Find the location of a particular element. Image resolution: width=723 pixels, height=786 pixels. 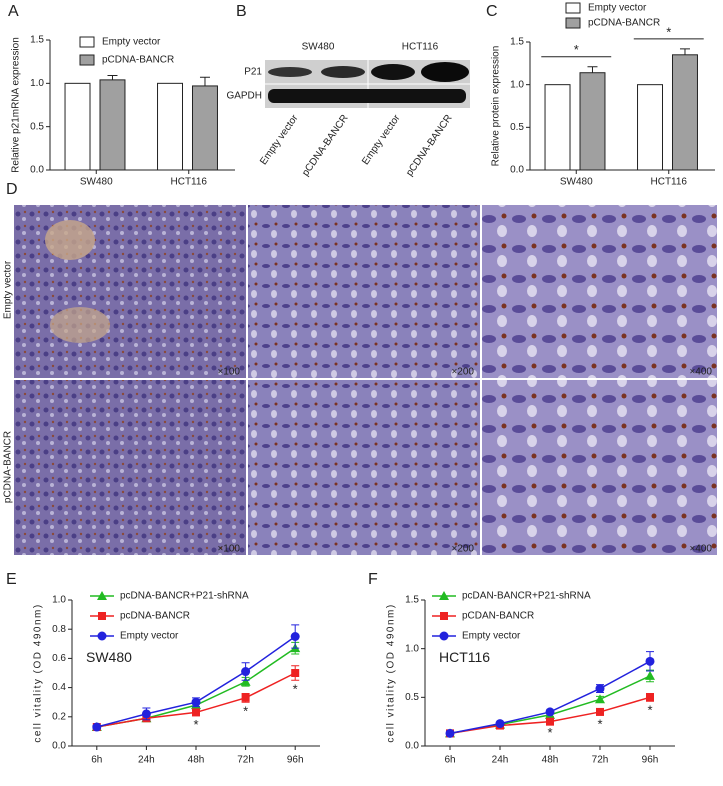

legend-label: pcDNA-BANCR is located at coordinates (155, 616).